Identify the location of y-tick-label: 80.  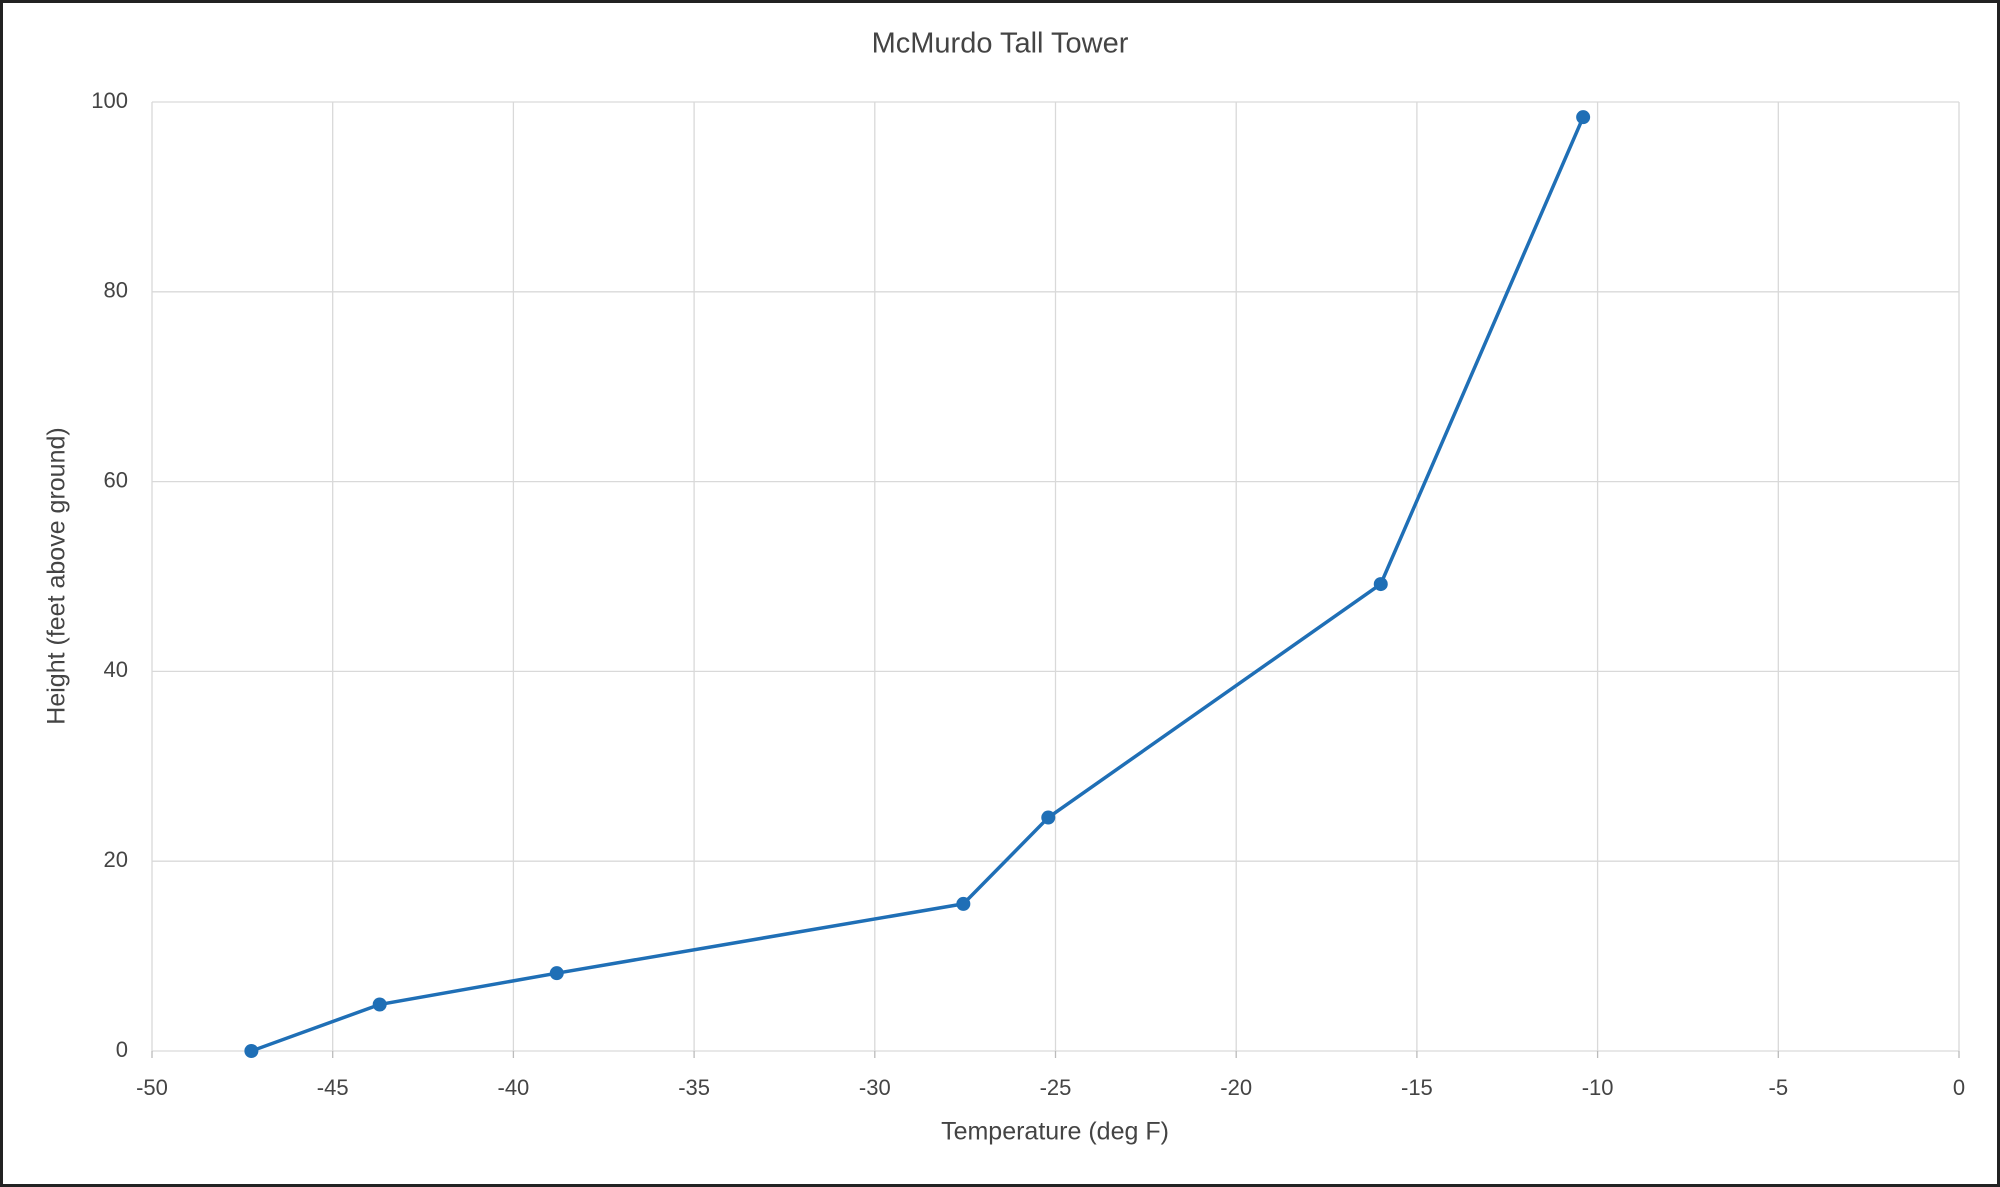
(116, 290).